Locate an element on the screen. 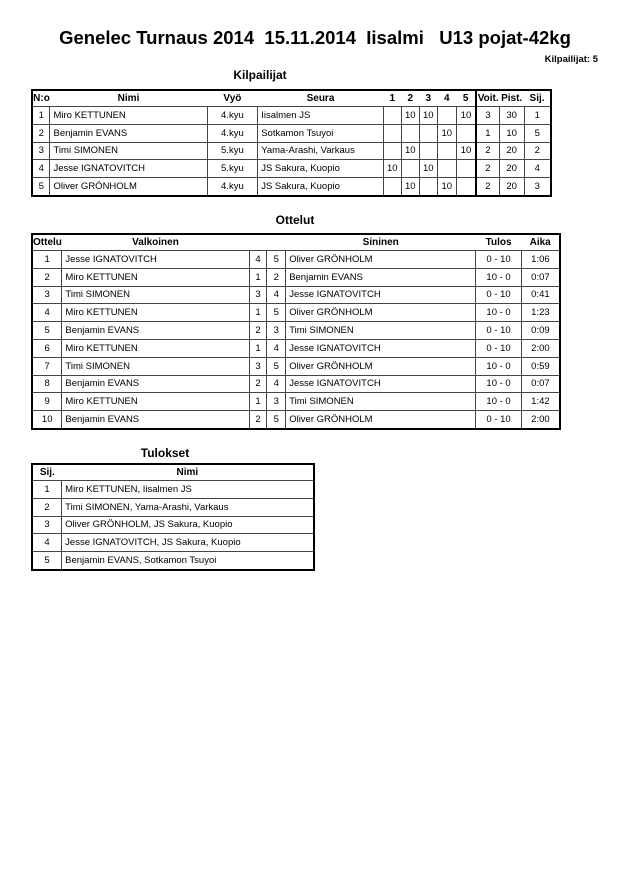 Image resolution: width=630 pixels, height=891 pixels. table-cell: Miro KETTUNEN, Iisalmen JS is located at coordinates (188, 489).